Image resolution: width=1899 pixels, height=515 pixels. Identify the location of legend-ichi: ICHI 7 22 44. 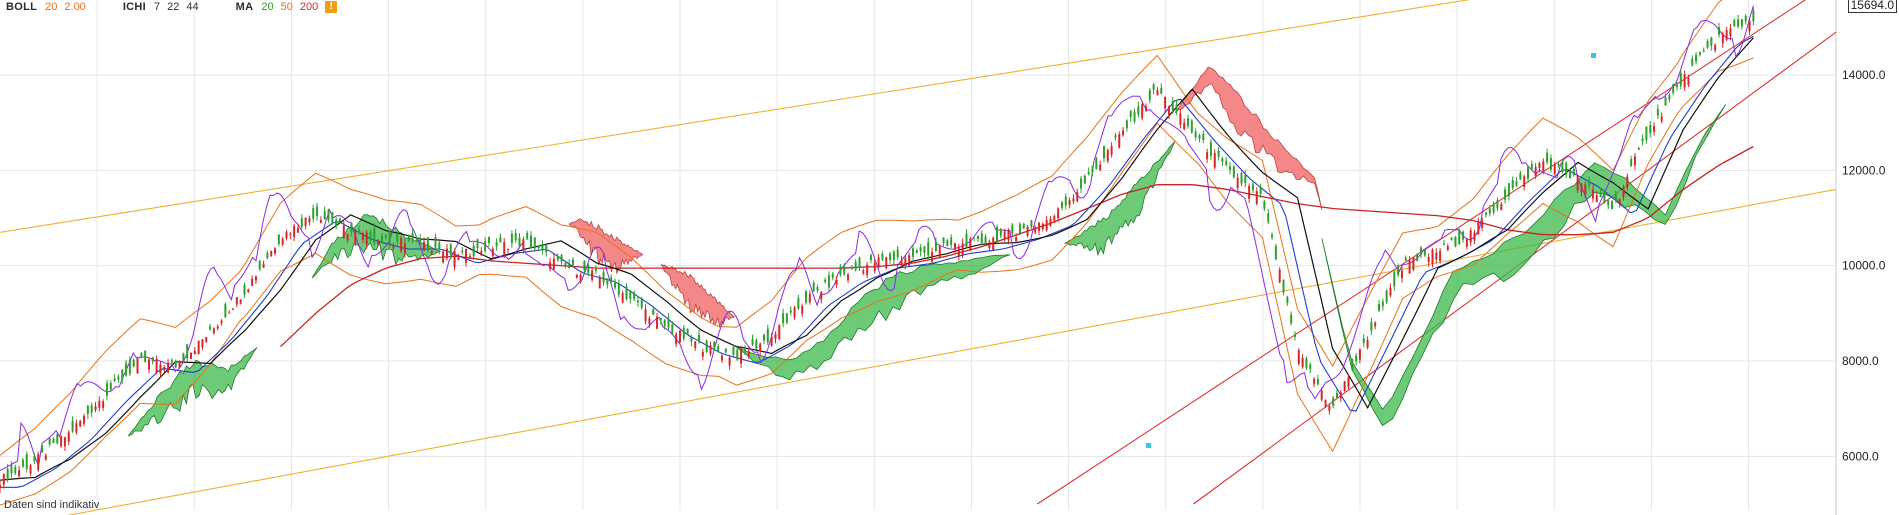
(164, 7).